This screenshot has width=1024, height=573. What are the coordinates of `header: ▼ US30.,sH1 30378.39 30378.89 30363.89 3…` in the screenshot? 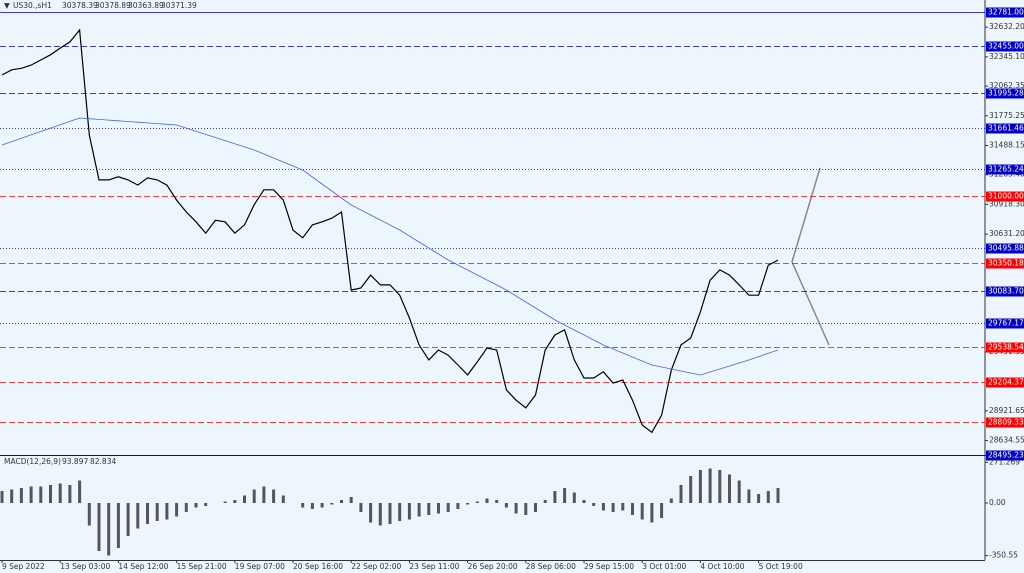 It's located at (100, 5).